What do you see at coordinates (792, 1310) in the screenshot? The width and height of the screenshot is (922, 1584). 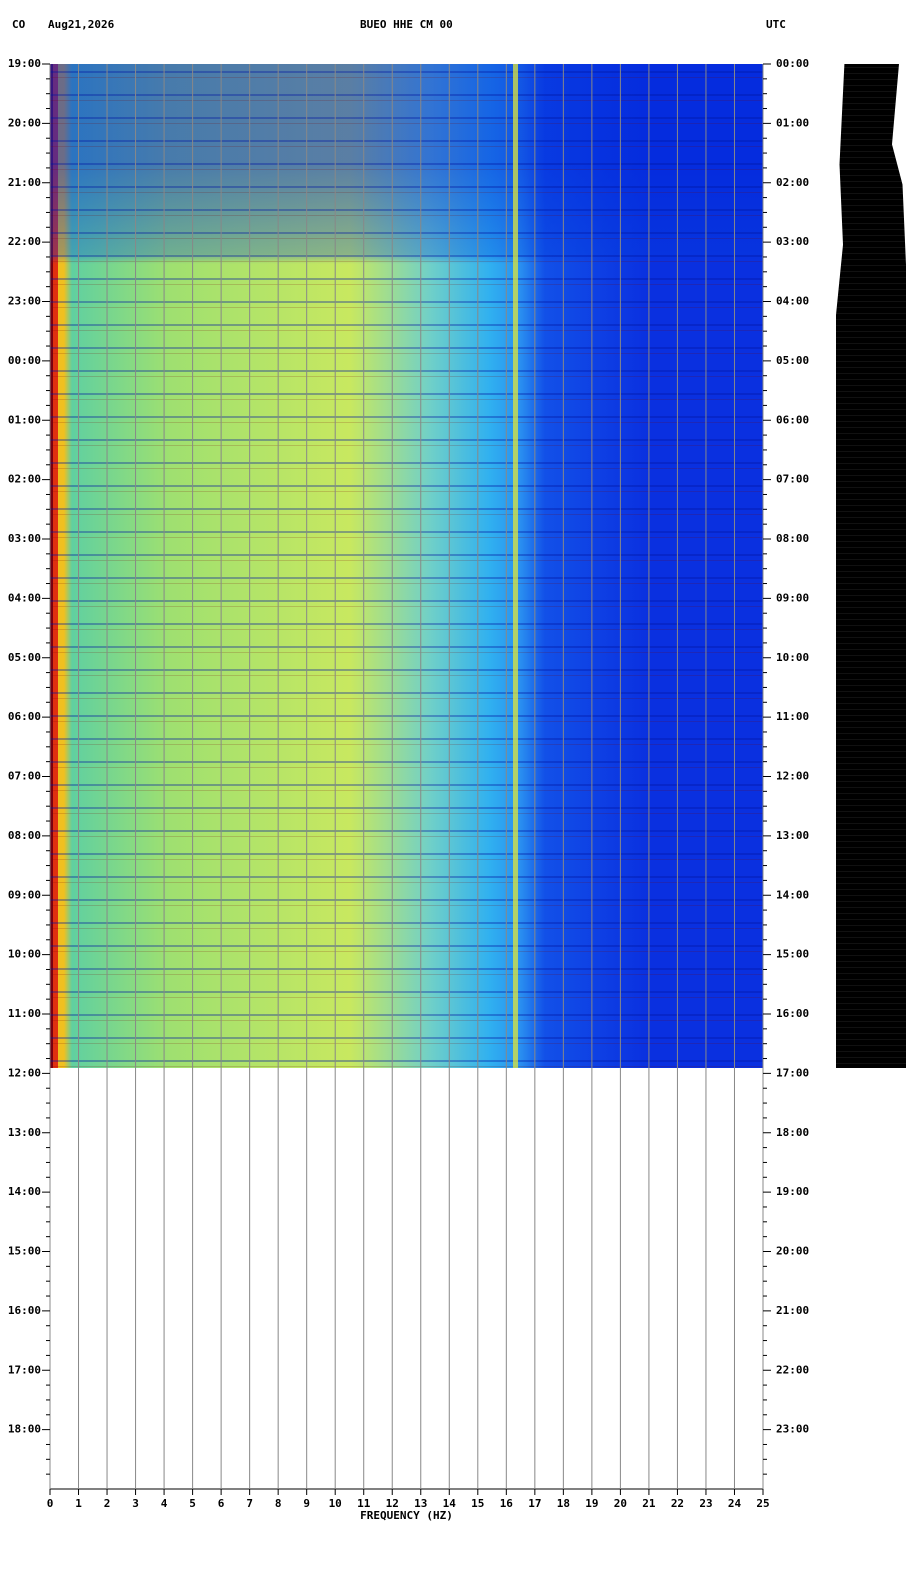 I see `y2-tick-label: 21:00` at bounding box center [792, 1310].